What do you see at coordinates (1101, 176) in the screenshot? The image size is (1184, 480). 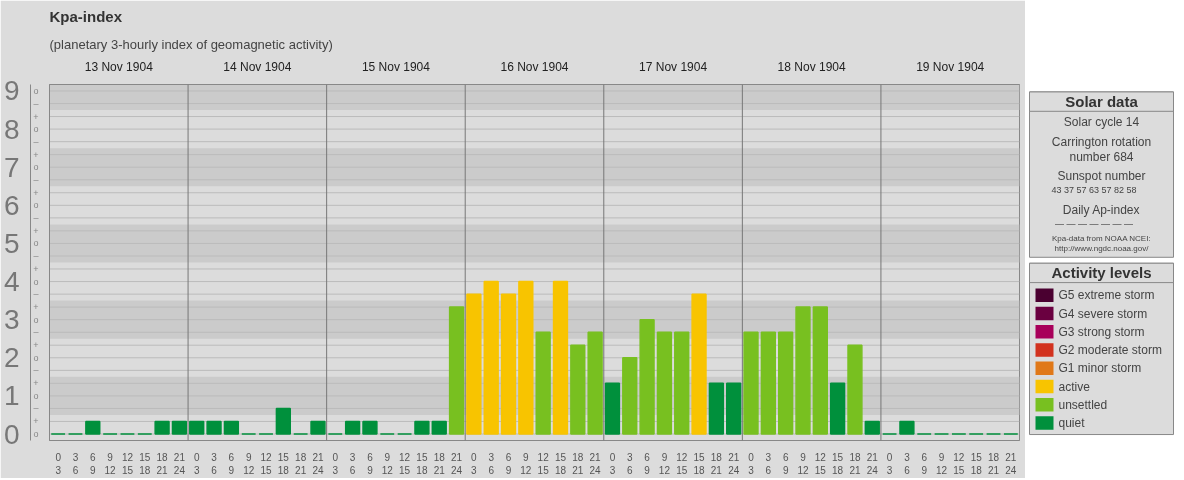 I see `text: Sunspot number` at bounding box center [1101, 176].